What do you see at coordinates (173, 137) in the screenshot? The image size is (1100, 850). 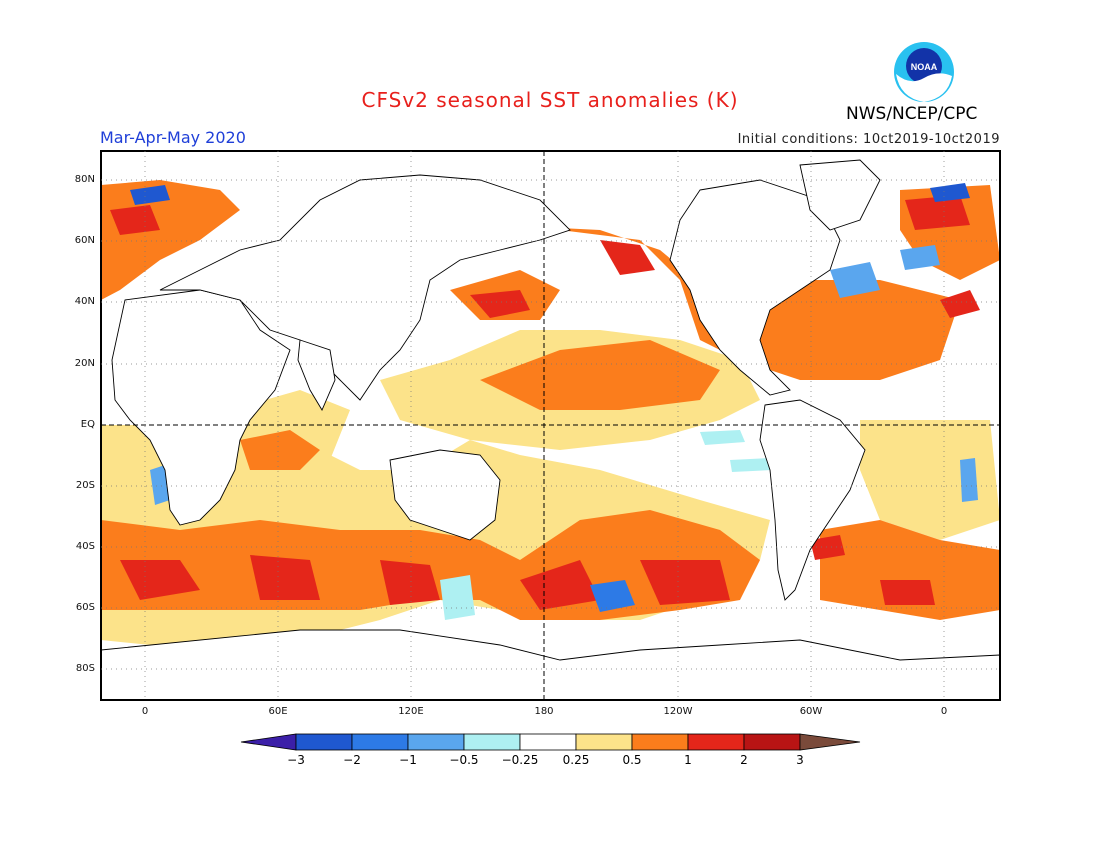 I see `season-label: Mar-Apr-May 2020` at bounding box center [173, 137].